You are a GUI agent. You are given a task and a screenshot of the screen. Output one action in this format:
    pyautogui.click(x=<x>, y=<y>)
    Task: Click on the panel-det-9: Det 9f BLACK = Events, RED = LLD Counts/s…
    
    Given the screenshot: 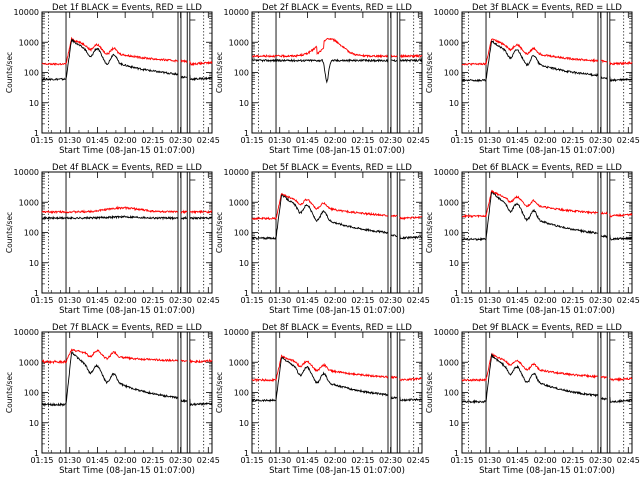 What is the action you would take?
    pyautogui.click(x=532, y=399)
    